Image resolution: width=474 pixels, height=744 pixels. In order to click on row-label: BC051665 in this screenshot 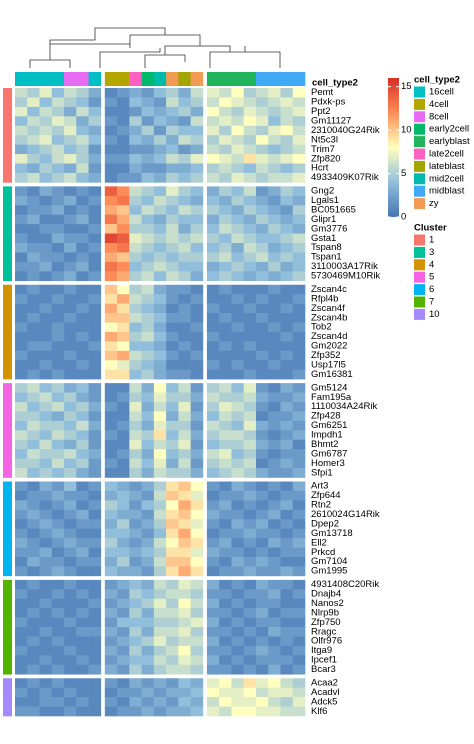, I will do `click(333, 209)`.